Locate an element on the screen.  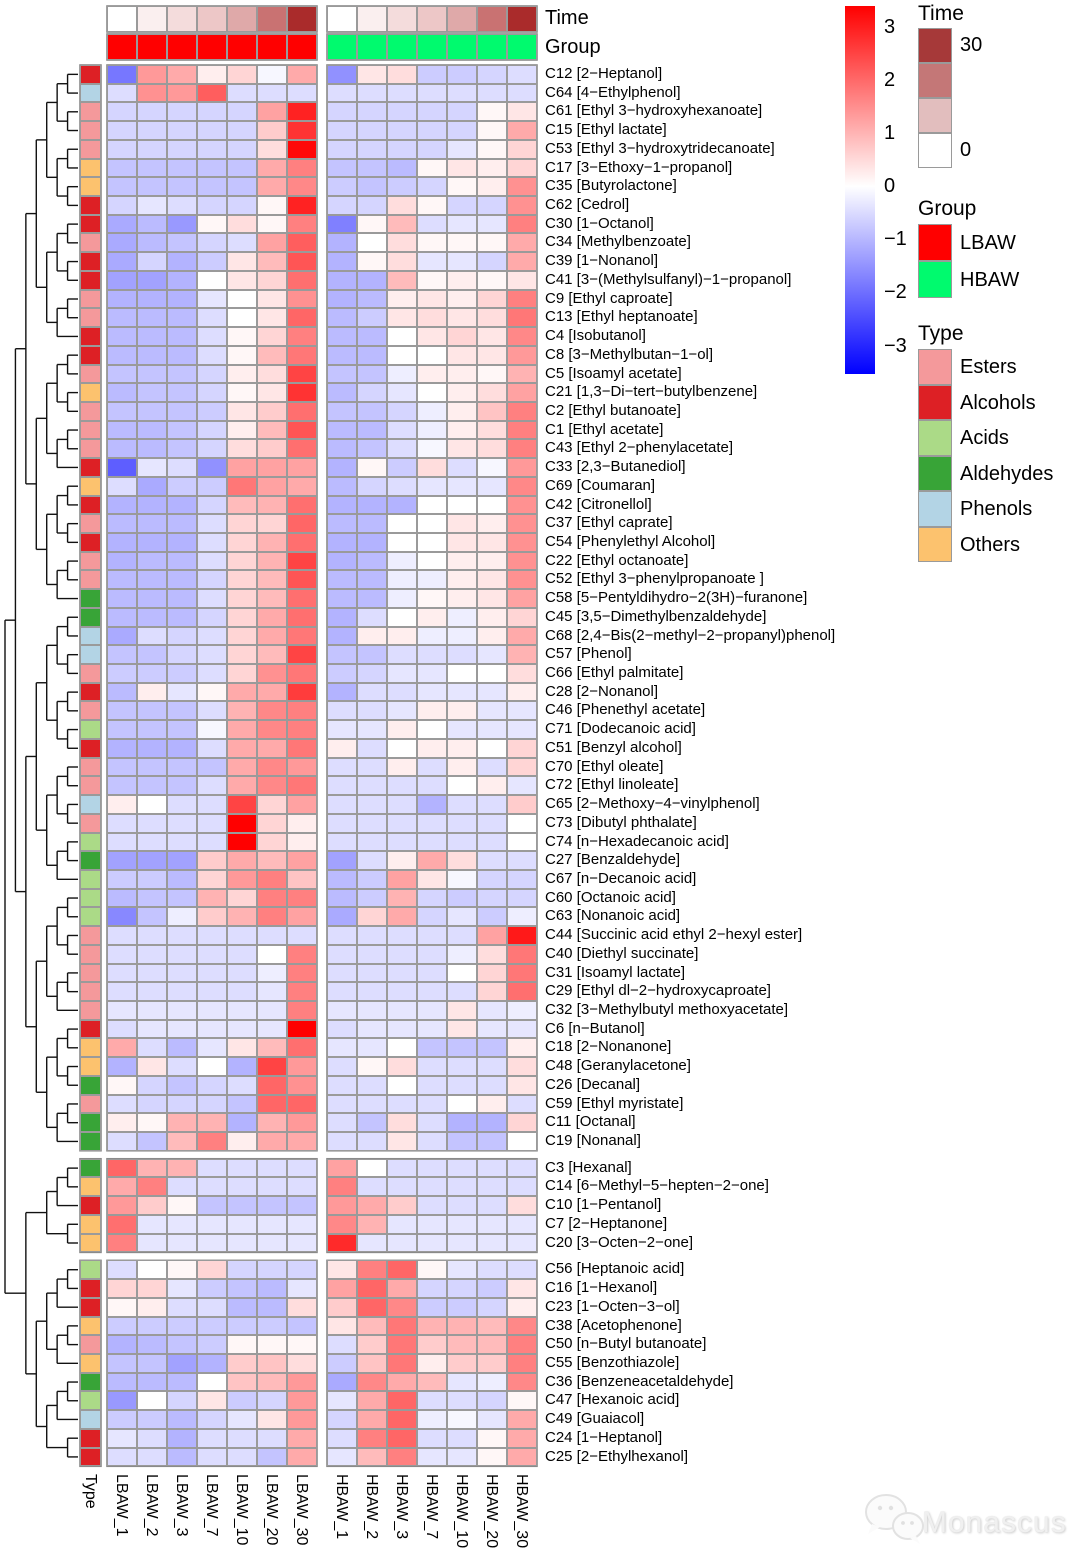
row-label: C43 [Ethyl 2−phenylacetate] is located at coordinates (639, 448).